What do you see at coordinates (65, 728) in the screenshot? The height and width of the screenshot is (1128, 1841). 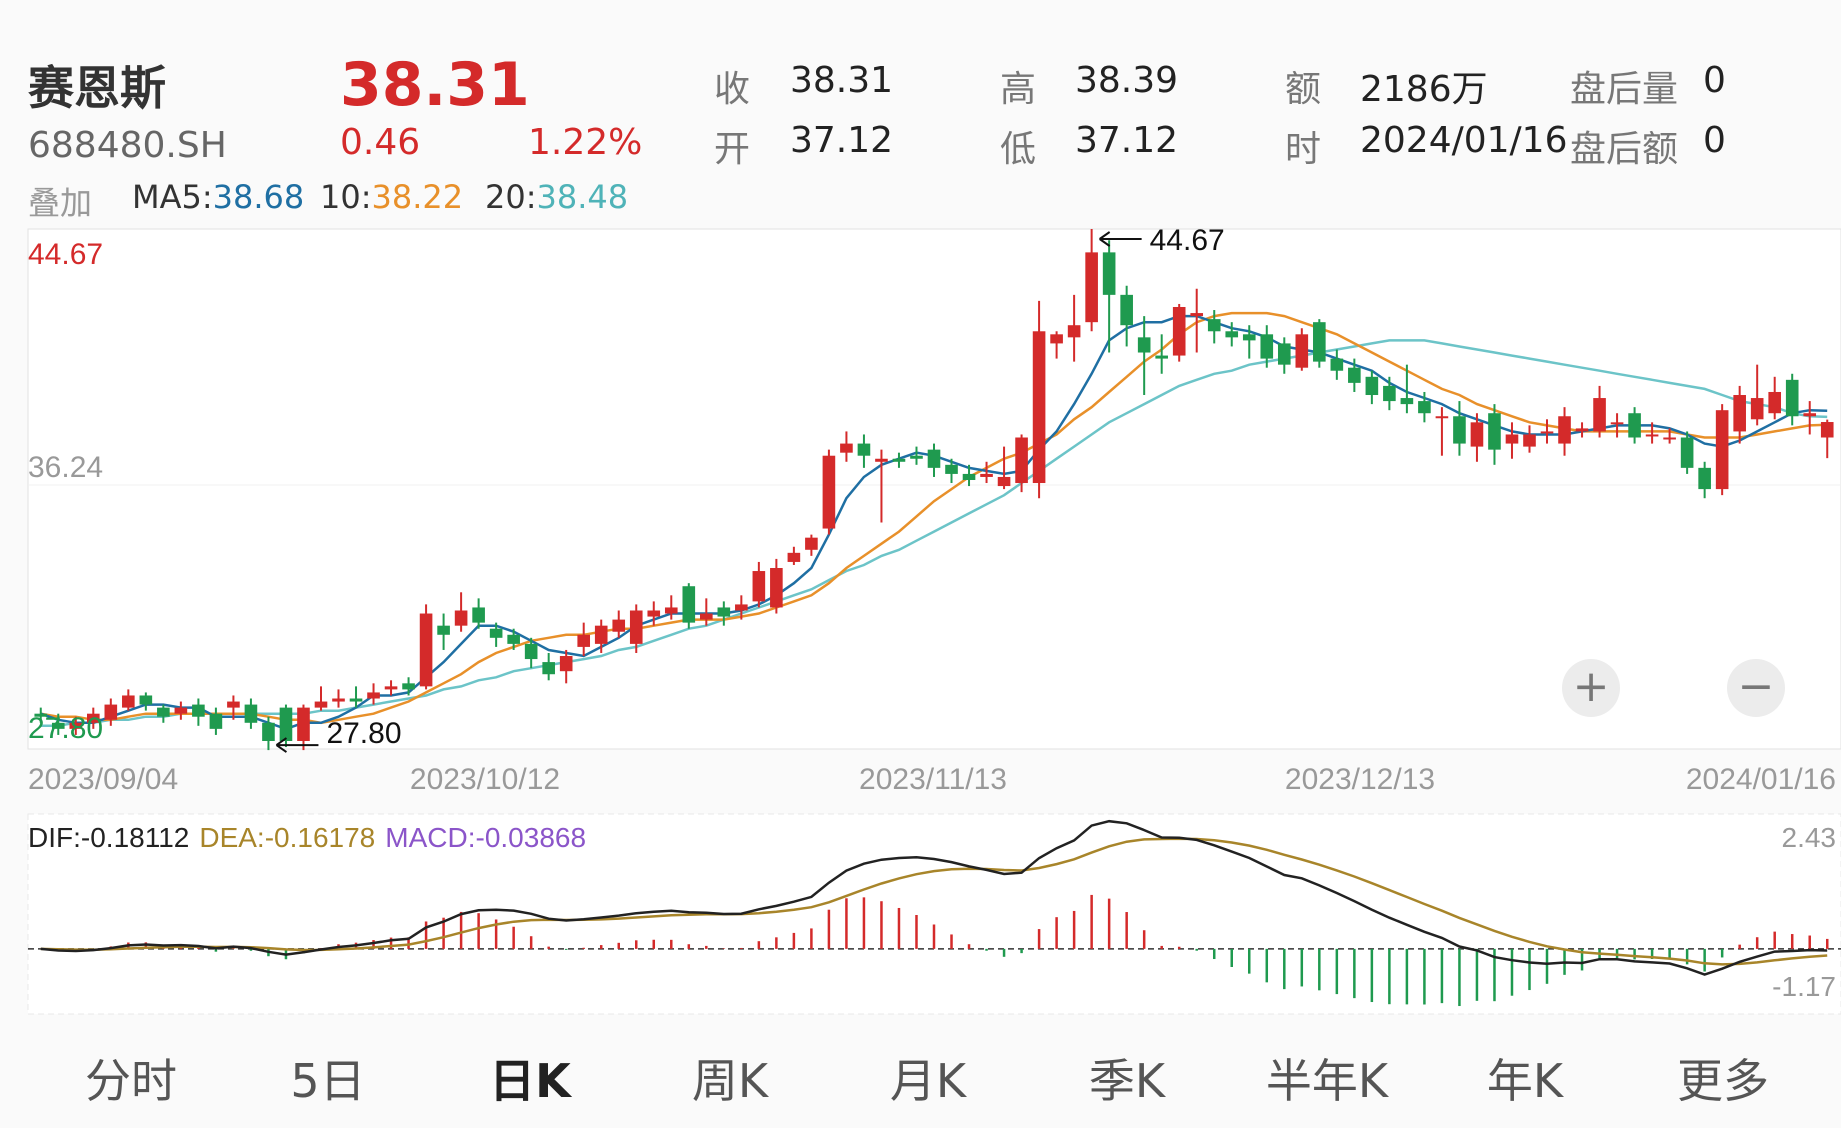 I see `y-min-label: 27.80` at bounding box center [65, 728].